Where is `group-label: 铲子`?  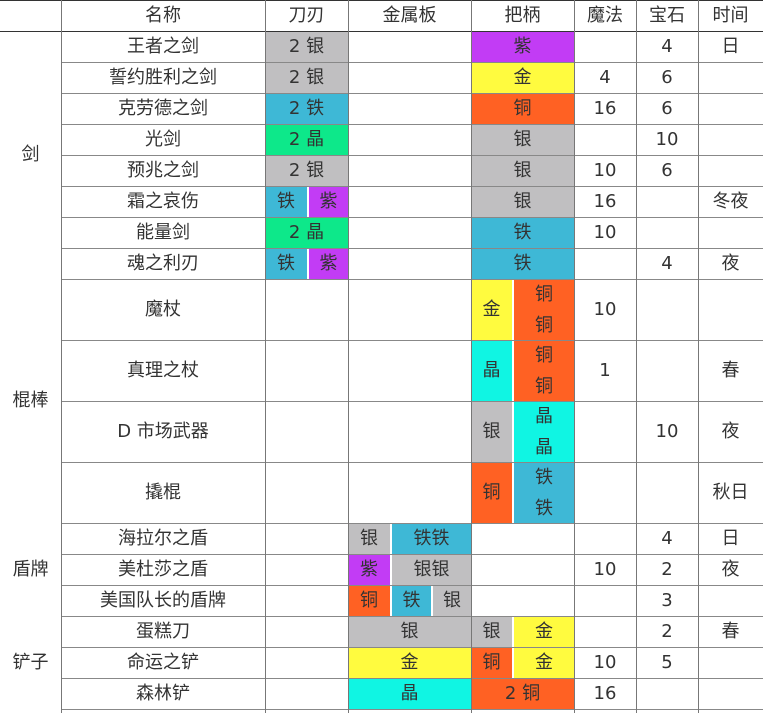
group-label: 铲子 is located at coordinates (30, 662).